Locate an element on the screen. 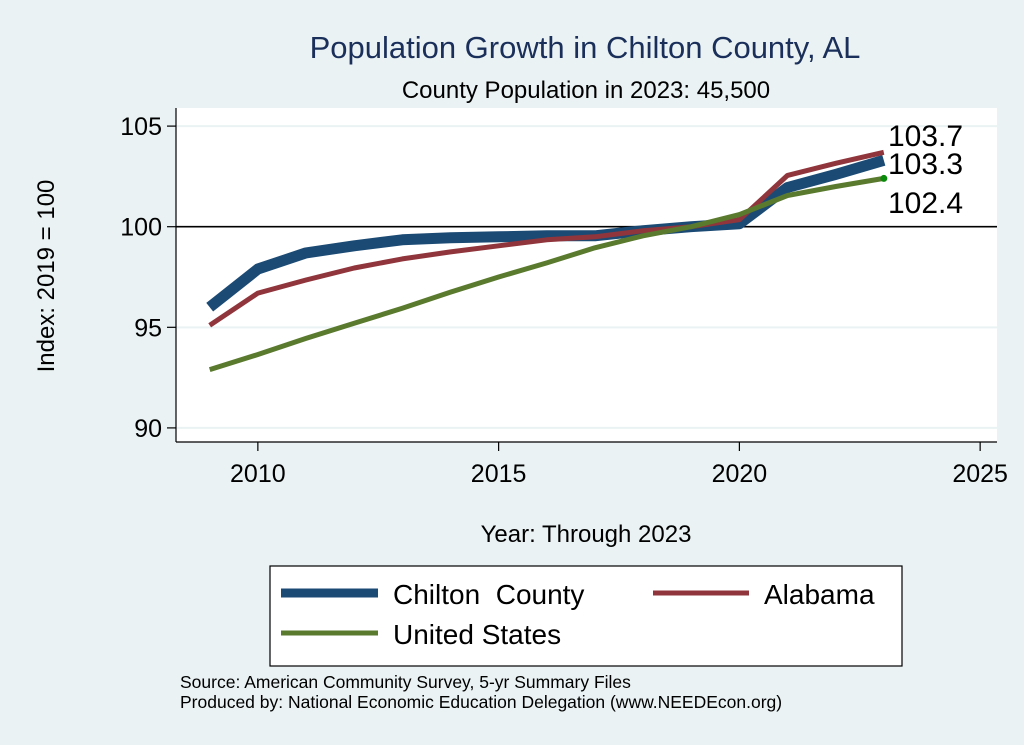 This screenshot has height=745, width=1024. end-label-united-states: 102.4 is located at coordinates (925, 203).